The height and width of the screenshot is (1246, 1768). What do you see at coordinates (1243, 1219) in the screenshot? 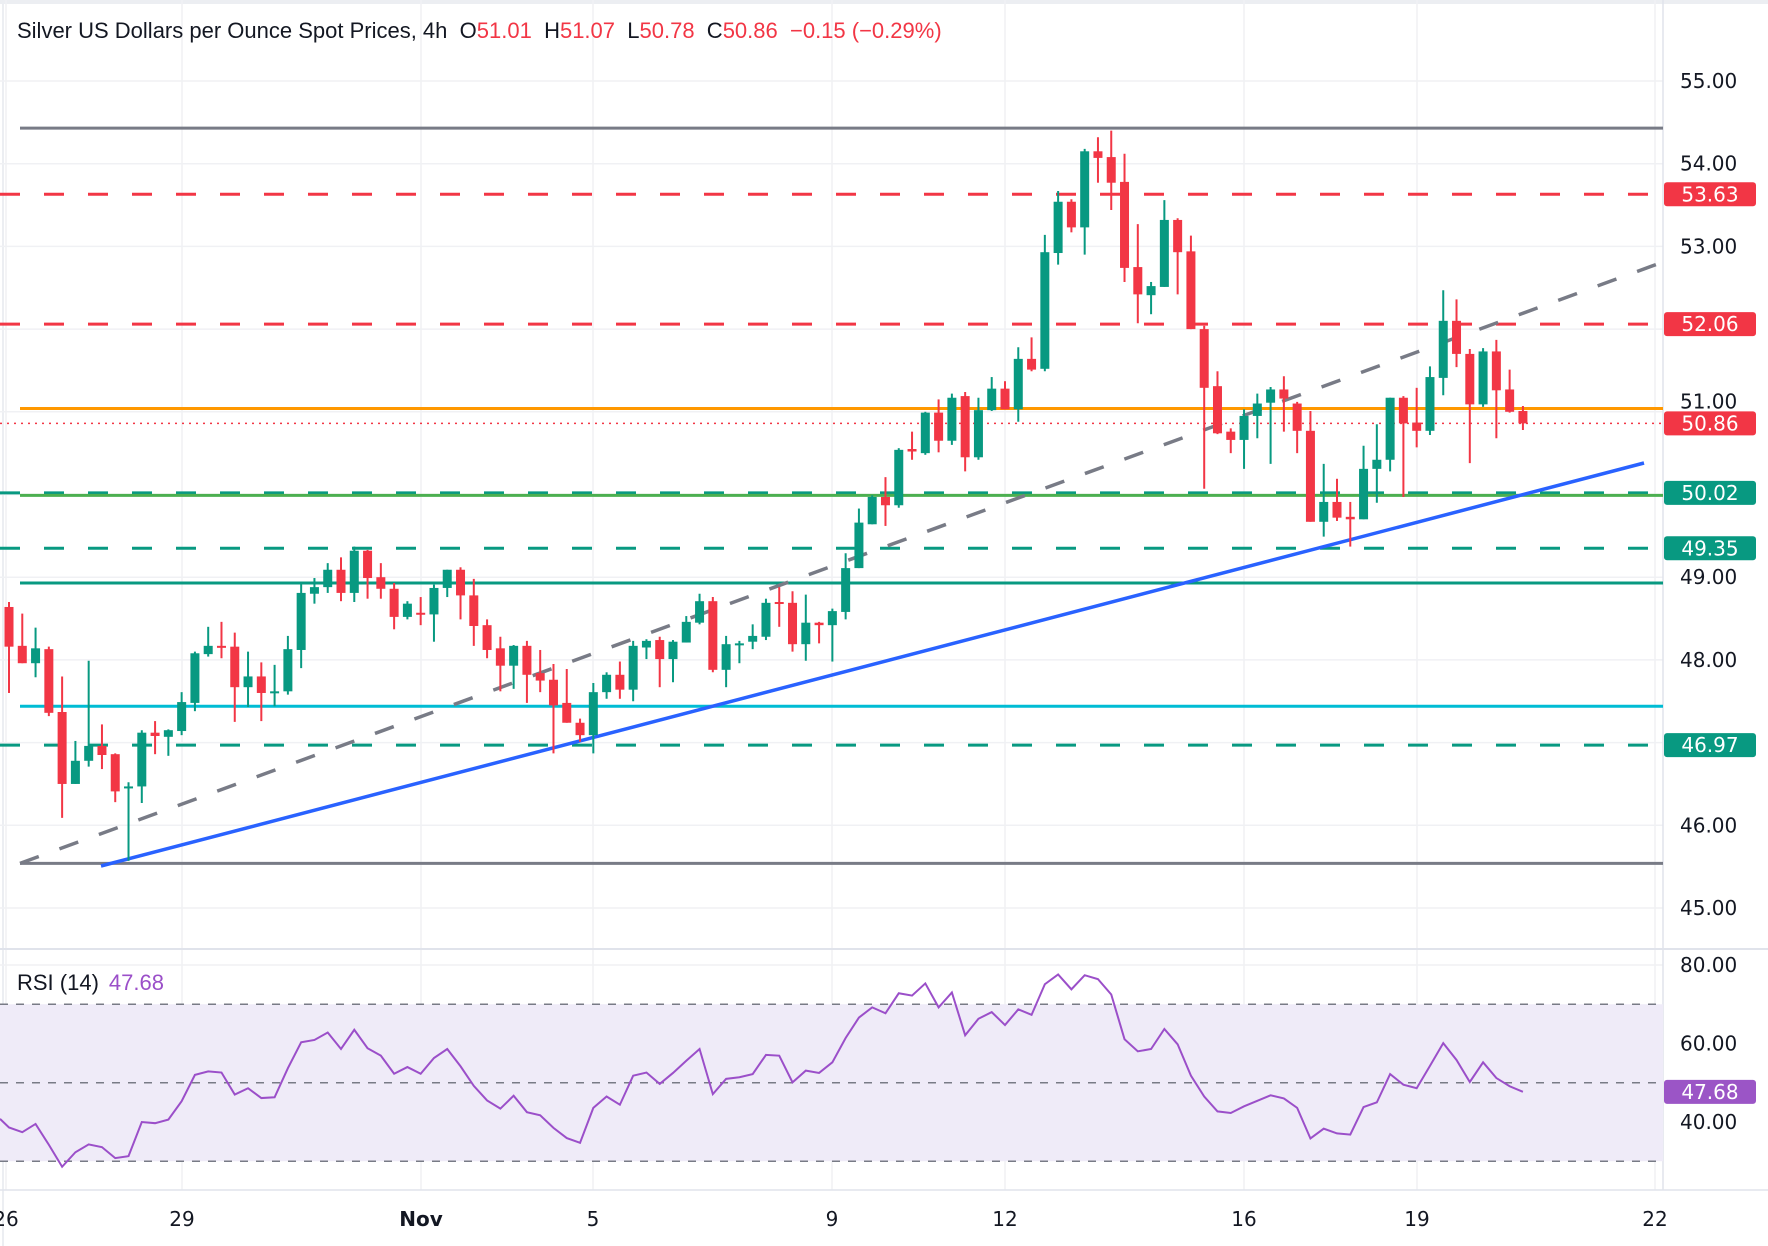
I see `time-axis-label: 16` at bounding box center [1243, 1219].